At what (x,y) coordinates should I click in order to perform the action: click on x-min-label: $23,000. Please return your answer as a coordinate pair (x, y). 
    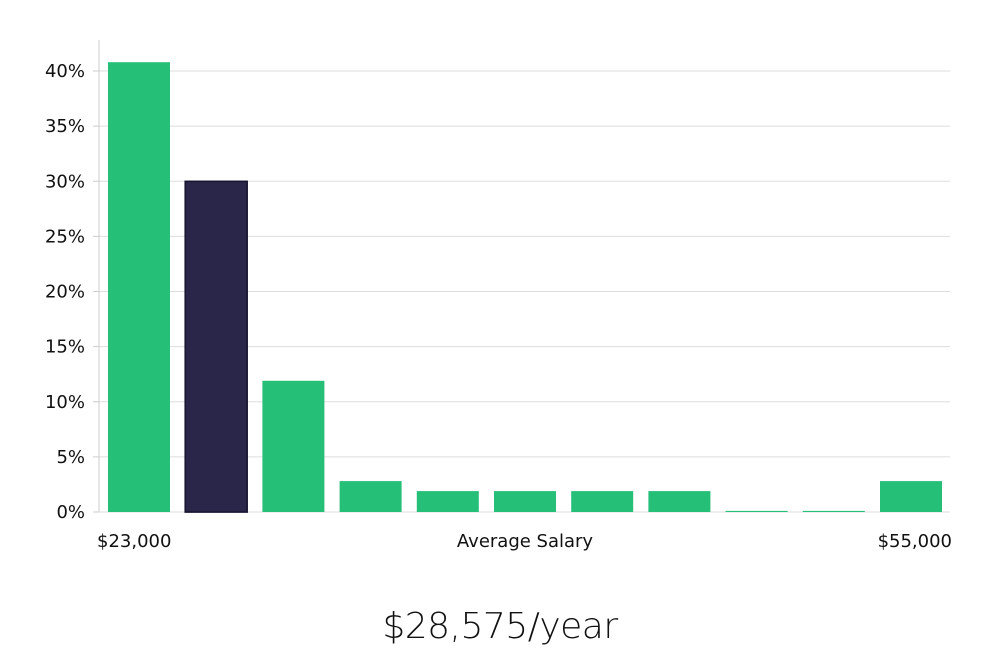
    Looking at the image, I should click on (134, 541).